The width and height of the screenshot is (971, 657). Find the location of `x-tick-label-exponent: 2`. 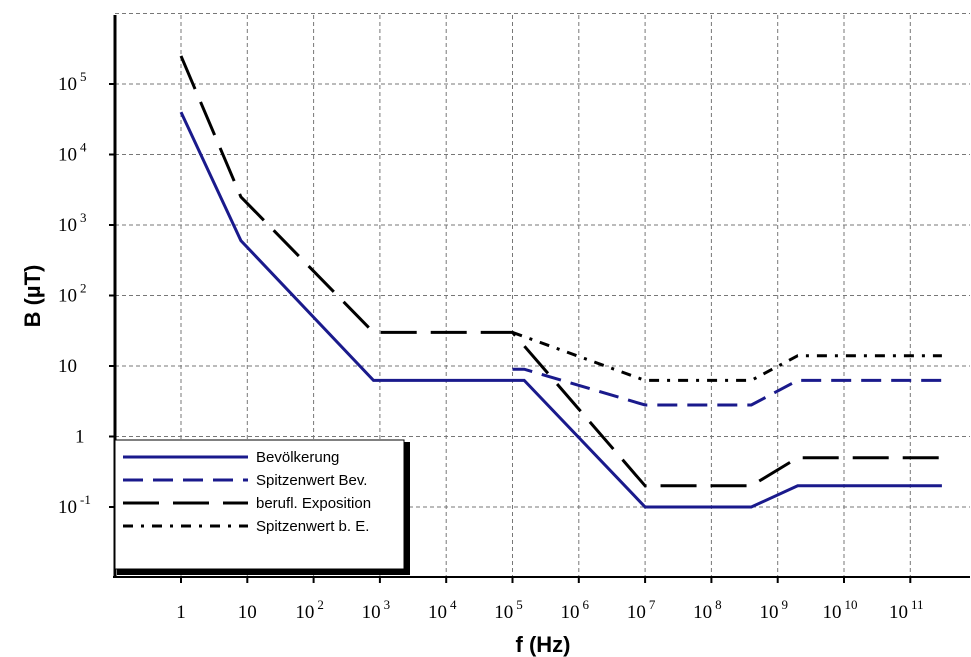

x-tick-label-exponent: 2 is located at coordinates (320, 604).